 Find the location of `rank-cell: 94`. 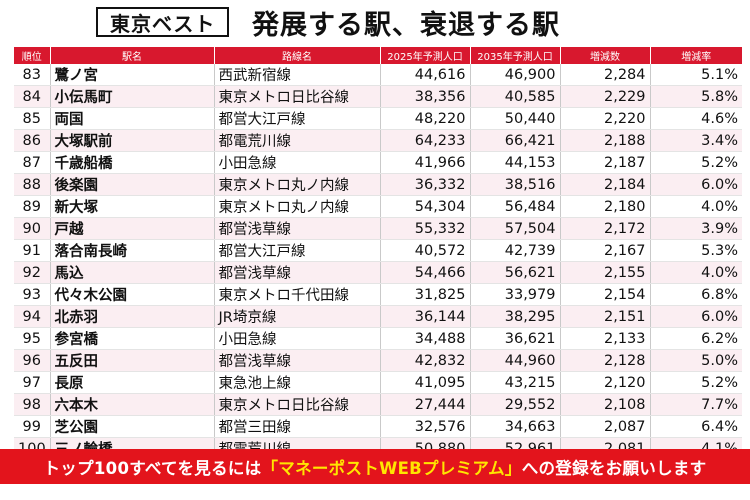

rank-cell: 94 is located at coordinates (32, 316).